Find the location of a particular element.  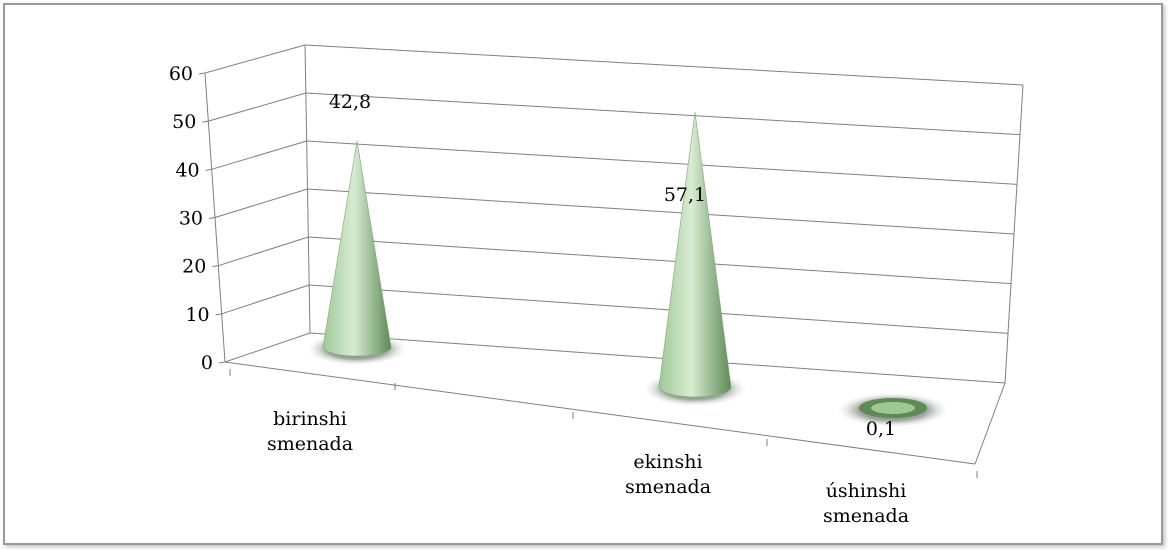

category-label: birinshi smenada is located at coordinates (310, 431).